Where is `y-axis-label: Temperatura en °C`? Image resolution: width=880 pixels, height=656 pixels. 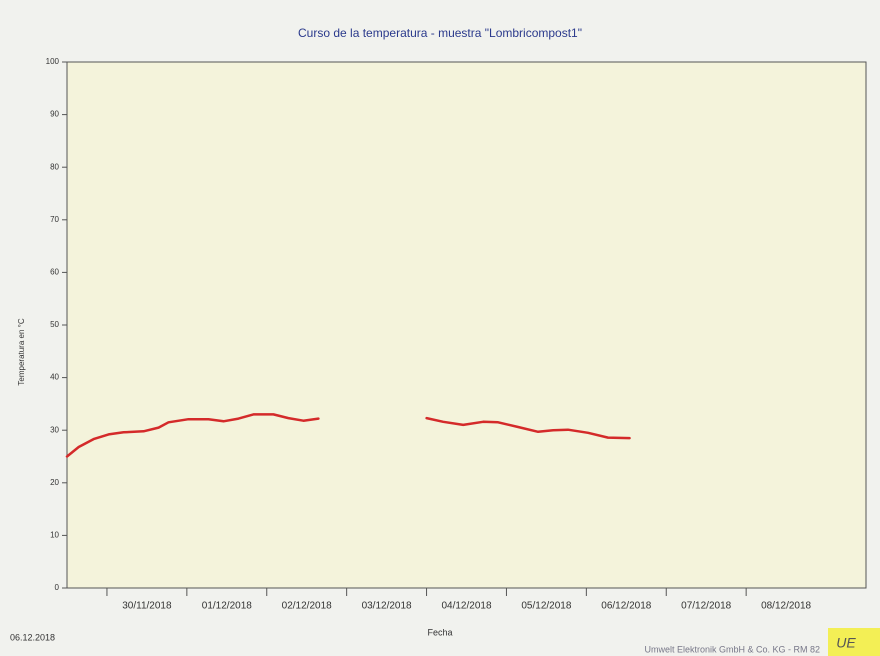
y-axis-label: Temperatura en °C is located at coordinates (21, 351).